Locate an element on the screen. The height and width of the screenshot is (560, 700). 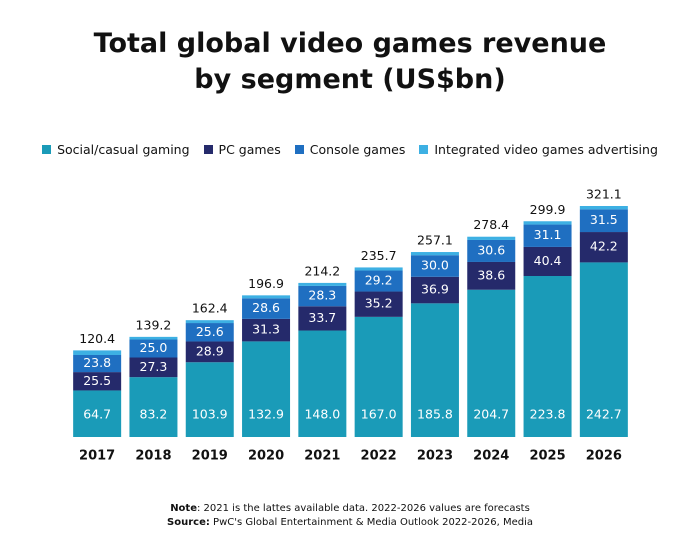
total-label: 257.1 is located at coordinates (435, 240).